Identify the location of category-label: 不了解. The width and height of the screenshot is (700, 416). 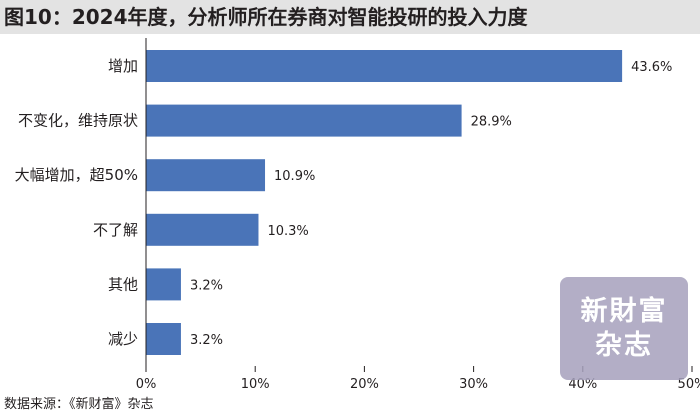
(115, 230).